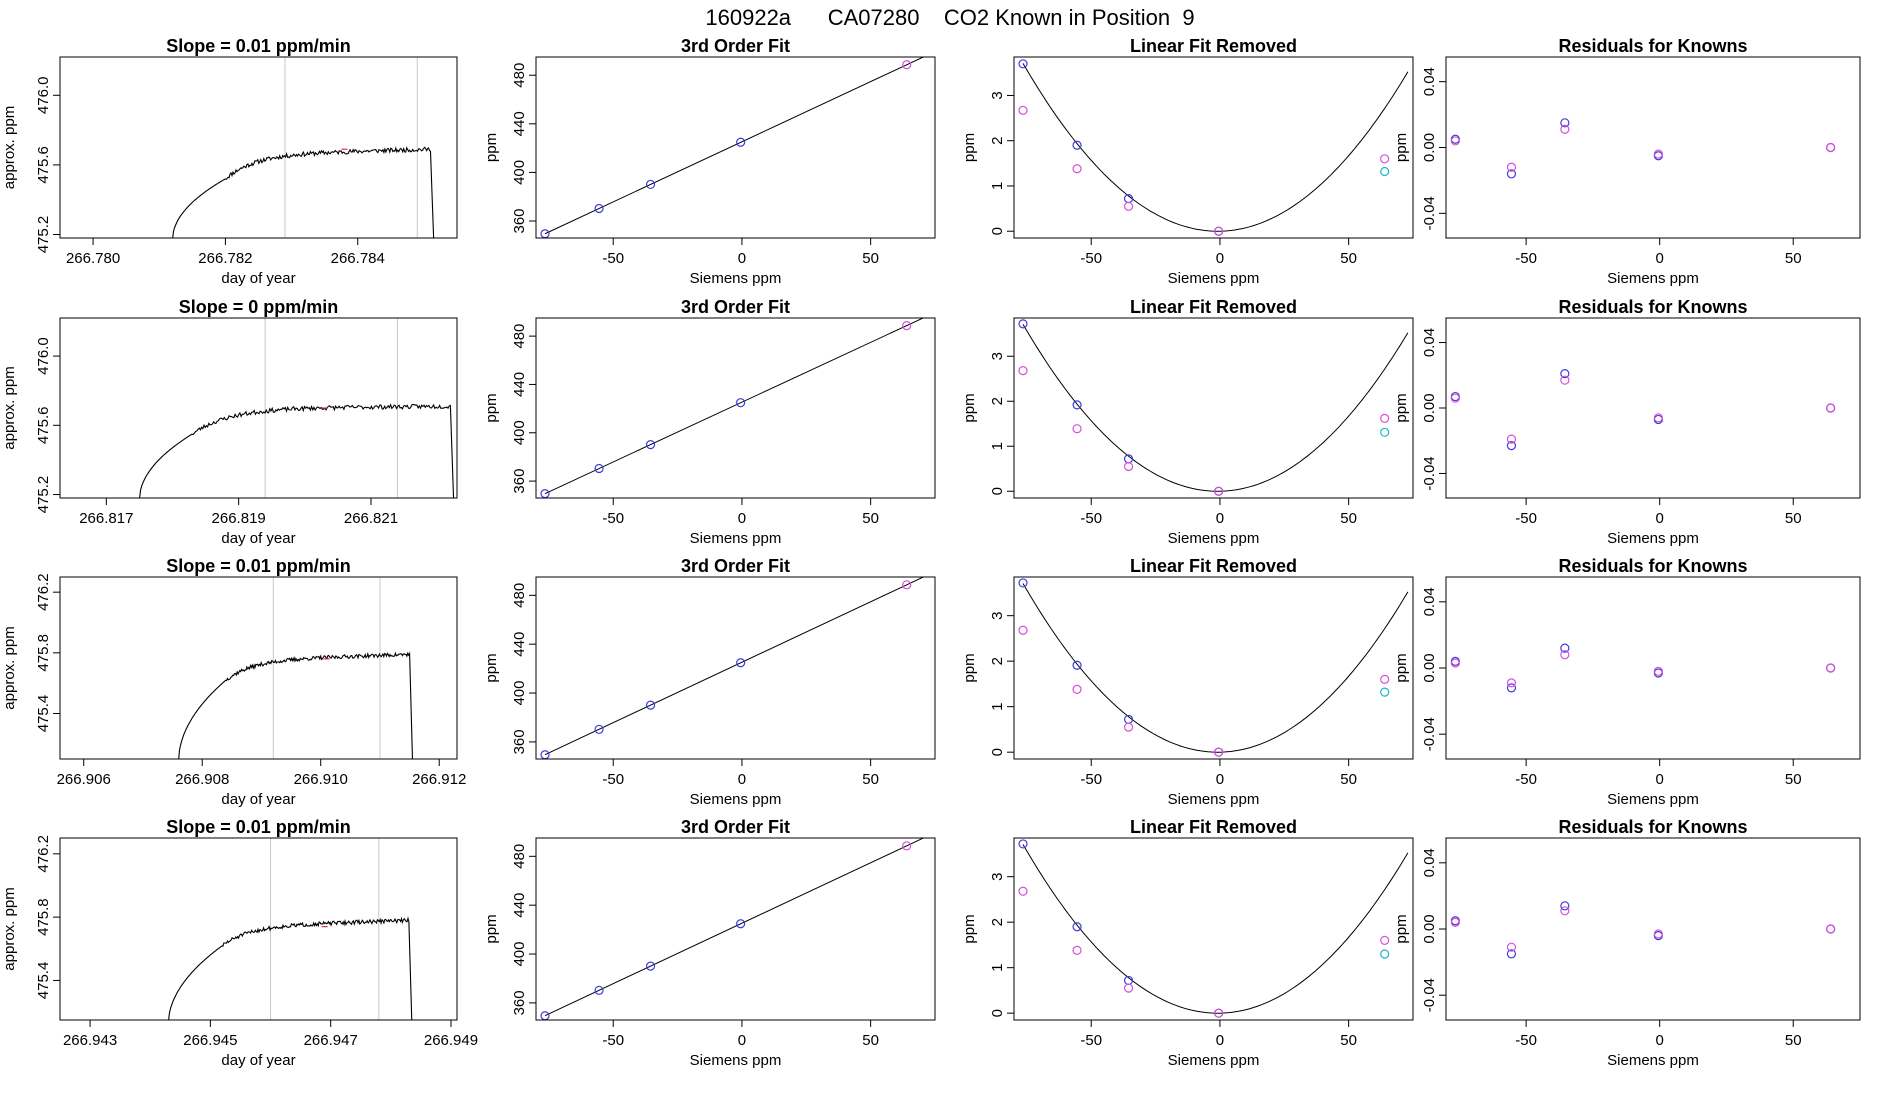 This screenshot has height=1100, width=1900. I want to click on y-tick-label: -0.04, so click(1429, 734).